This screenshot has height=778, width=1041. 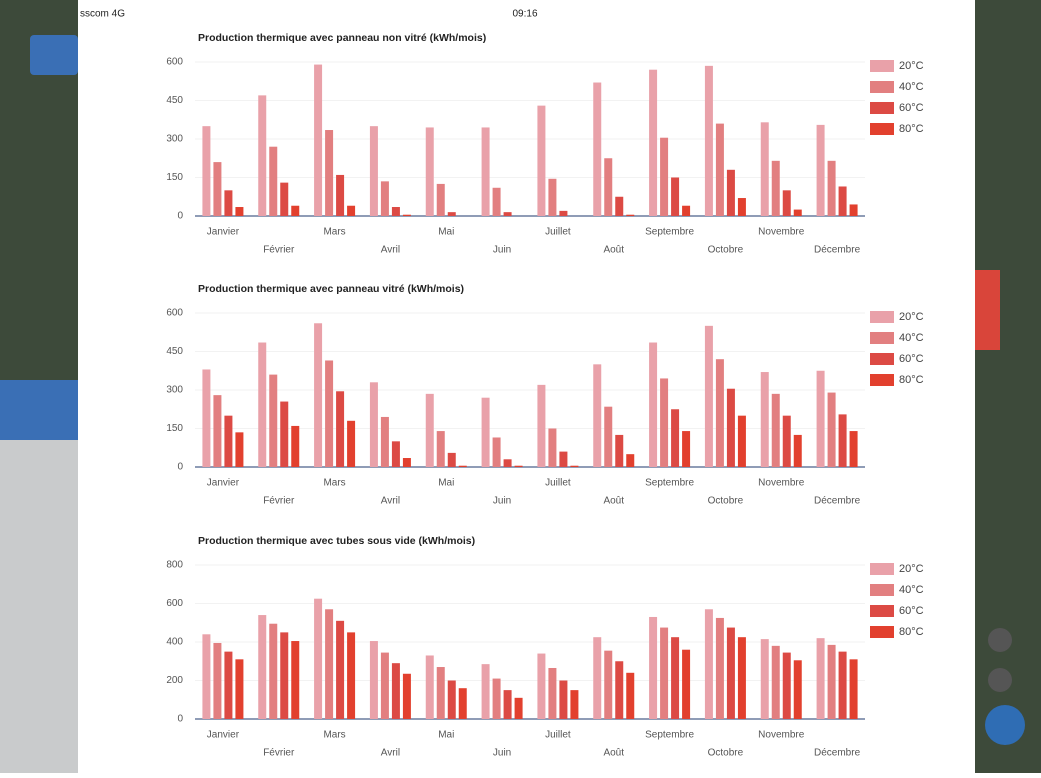 What do you see at coordinates (911, 129) in the screenshot?
I see `legend-label: 80°C` at bounding box center [911, 129].